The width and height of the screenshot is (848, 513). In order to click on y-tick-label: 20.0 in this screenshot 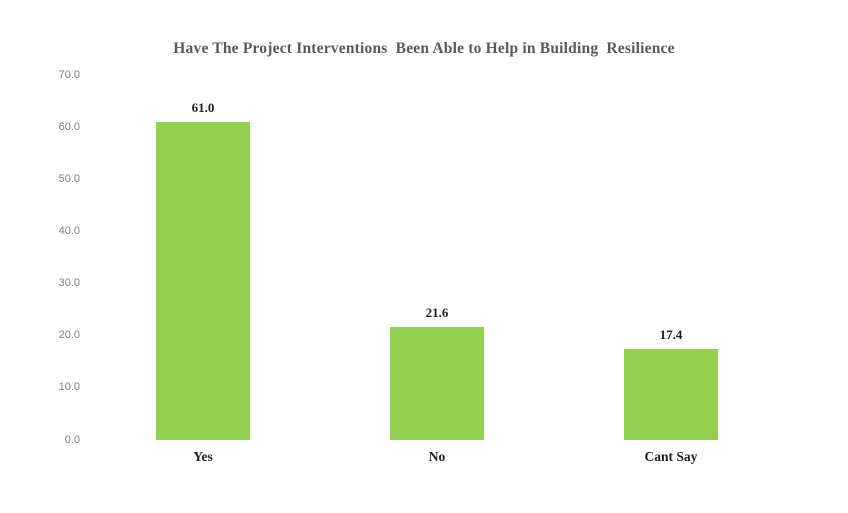, I will do `click(69, 335)`.